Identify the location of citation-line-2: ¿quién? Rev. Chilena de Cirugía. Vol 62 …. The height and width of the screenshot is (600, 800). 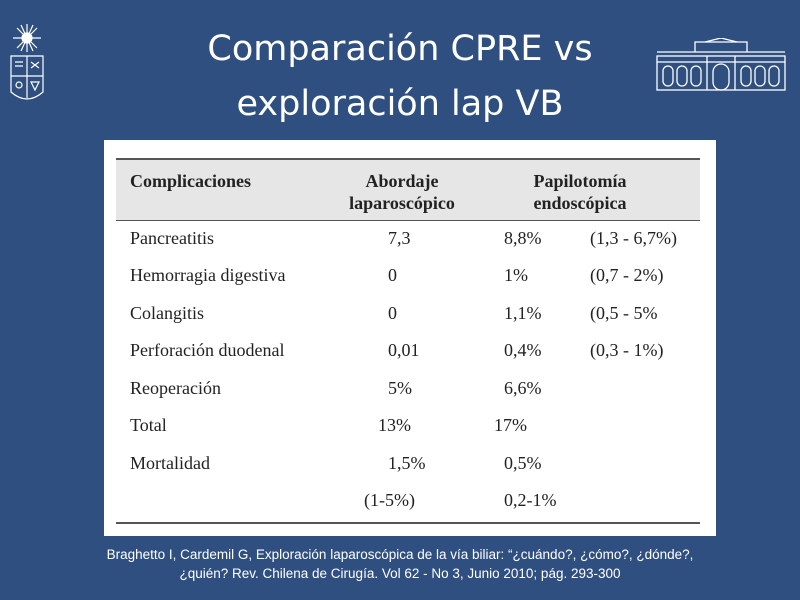
(400, 573).